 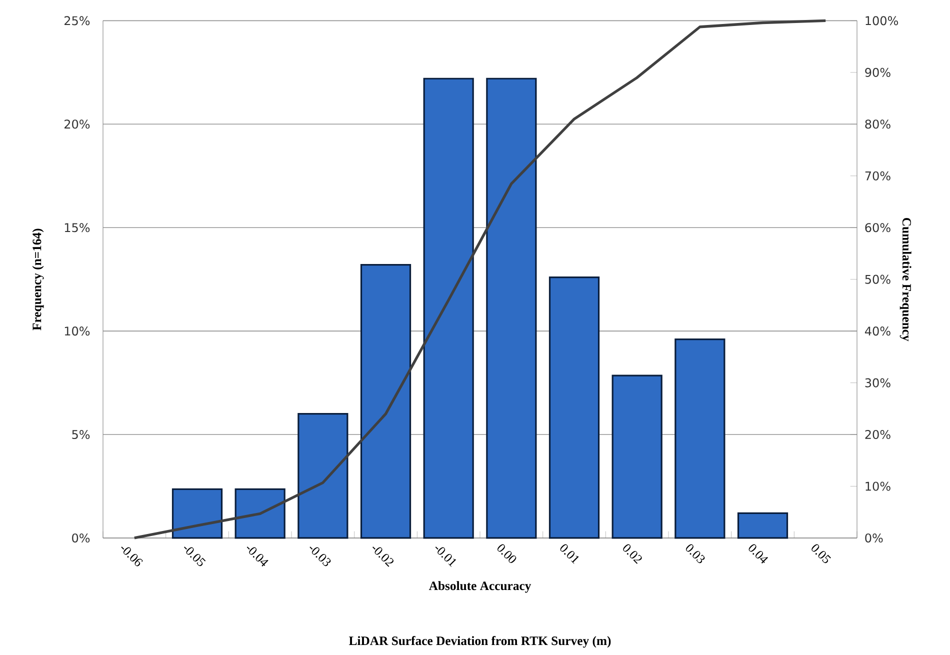 What do you see at coordinates (77, 124) in the screenshot?
I see `y-tick-label: 20%` at bounding box center [77, 124].